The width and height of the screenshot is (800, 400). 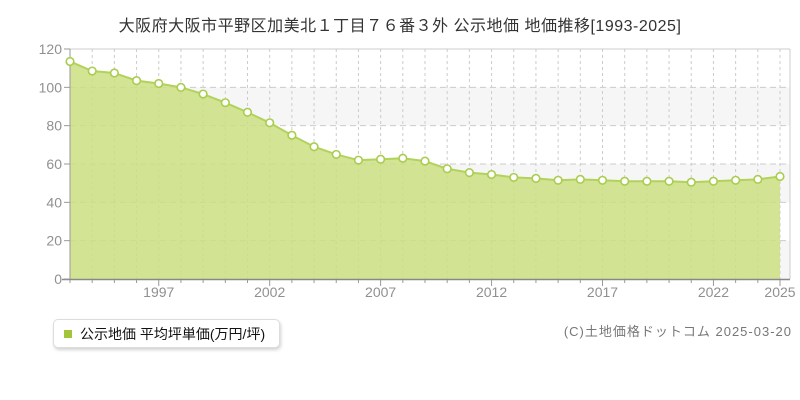 What do you see at coordinates (51, 49) in the screenshot?
I see `y-axis-tick-label: 120` at bounding box center [51, 49].